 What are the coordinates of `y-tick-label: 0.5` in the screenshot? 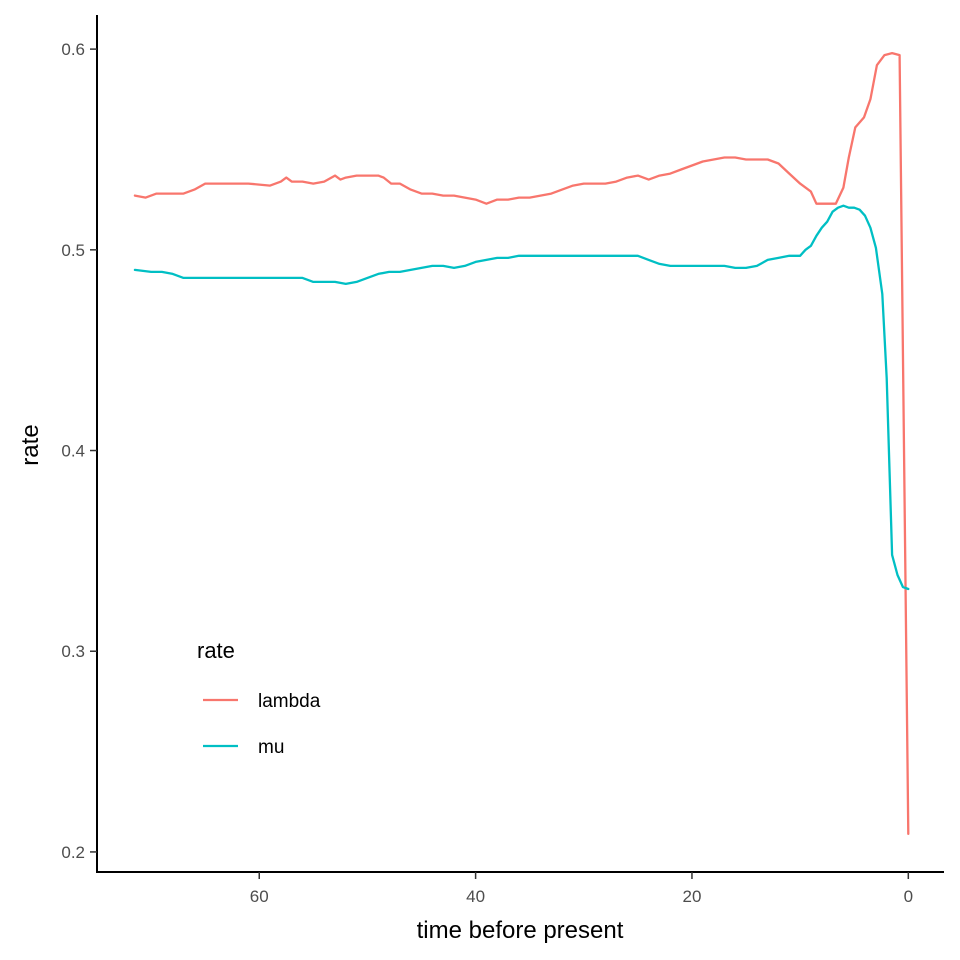 It's located at (73, 250).